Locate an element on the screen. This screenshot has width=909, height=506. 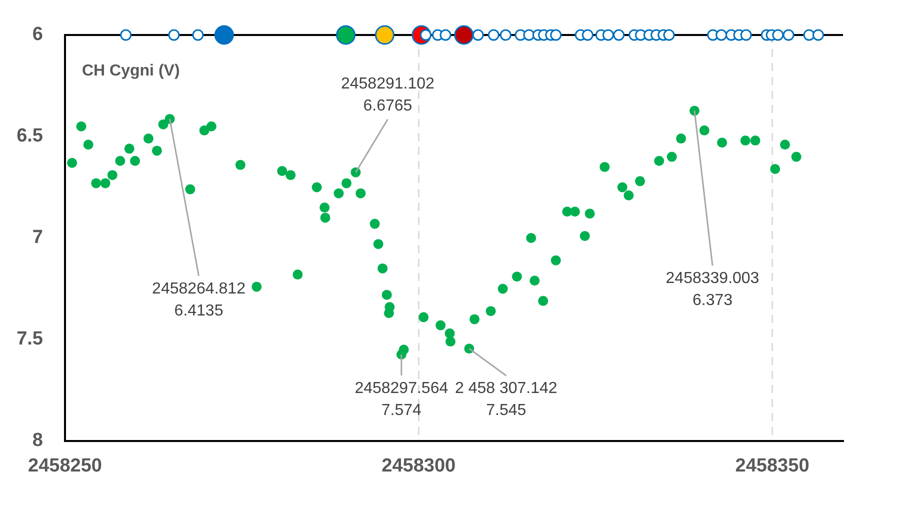
annotation: 2458297.564 7.574 is located at coordinates (401, 399).